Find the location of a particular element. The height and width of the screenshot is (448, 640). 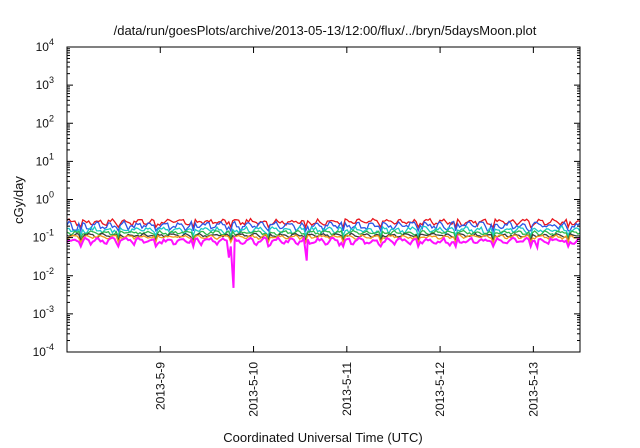

y-tick-label: 10⁻² is located at coordinates (43, 274).